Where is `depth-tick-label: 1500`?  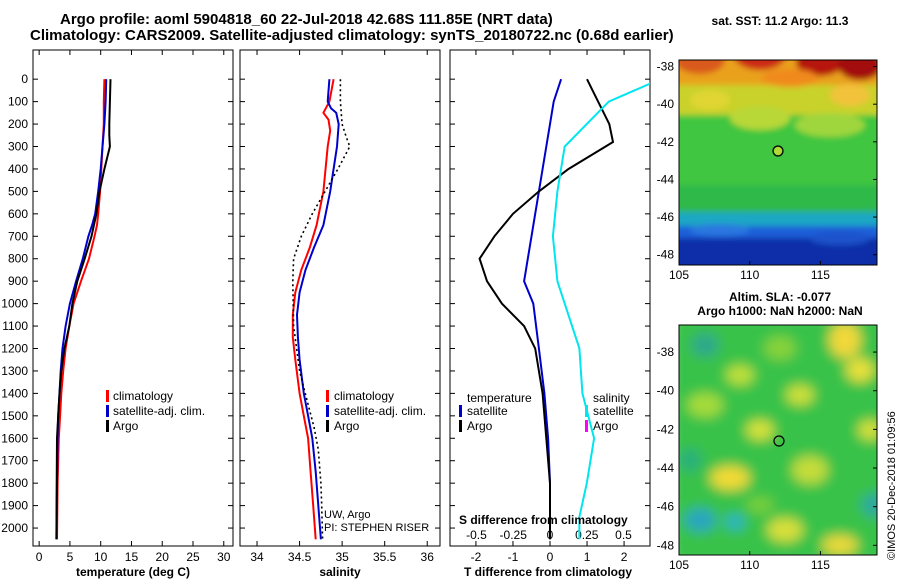 depth-tick-label: 1500 is located at coordinates (14, 416).